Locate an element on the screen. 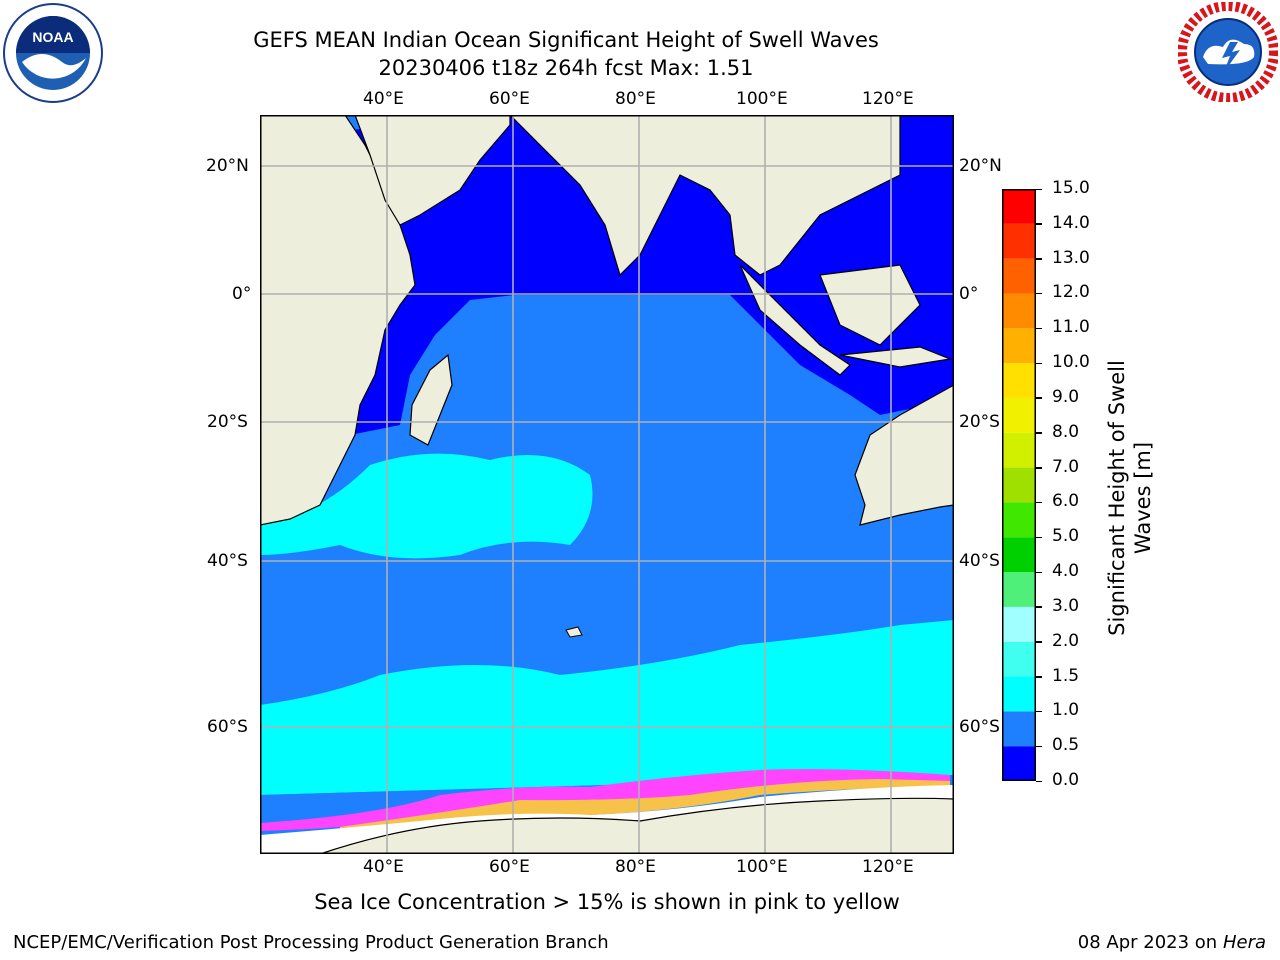 The height and width of the screenshot is (960, 1280). kerguelen-island is located at coordinates (574, 632).